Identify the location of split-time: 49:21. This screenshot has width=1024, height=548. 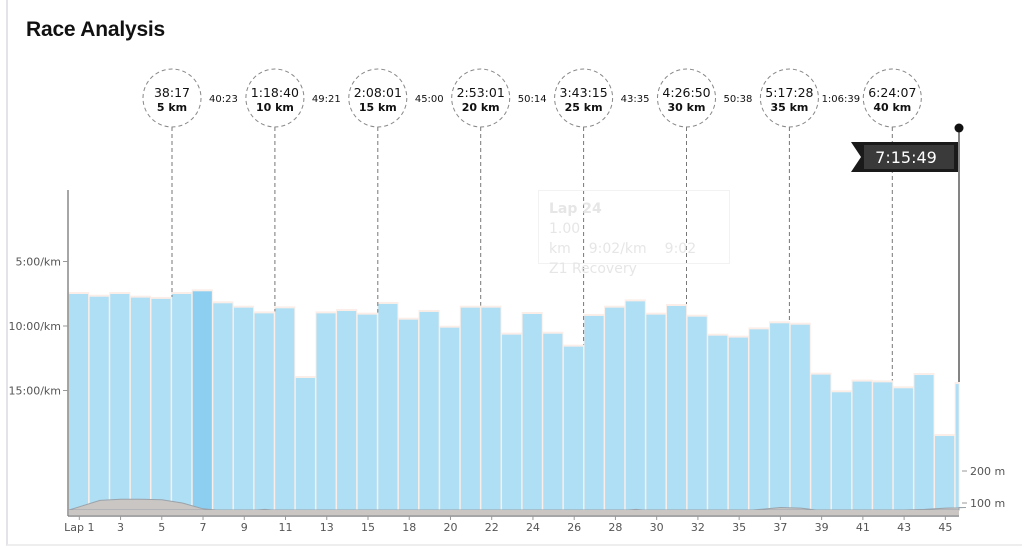
(326, 99).